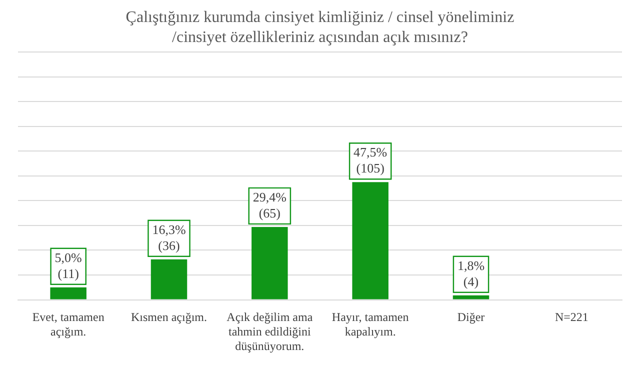  I want to click on x-tick-label: N=221, so click(571, 317).